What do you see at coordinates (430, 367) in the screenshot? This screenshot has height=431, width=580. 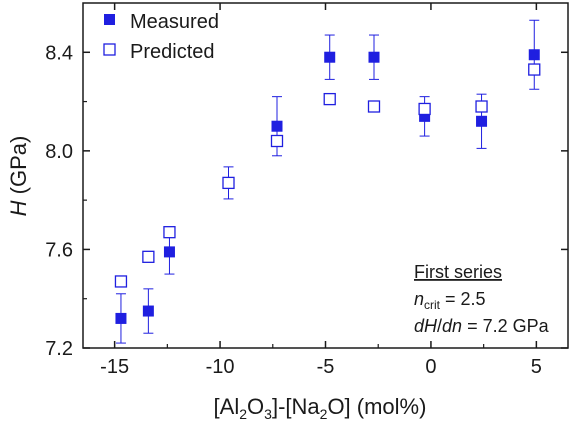 I see `x-tick-label: 0` at bounding box center [430, 367].